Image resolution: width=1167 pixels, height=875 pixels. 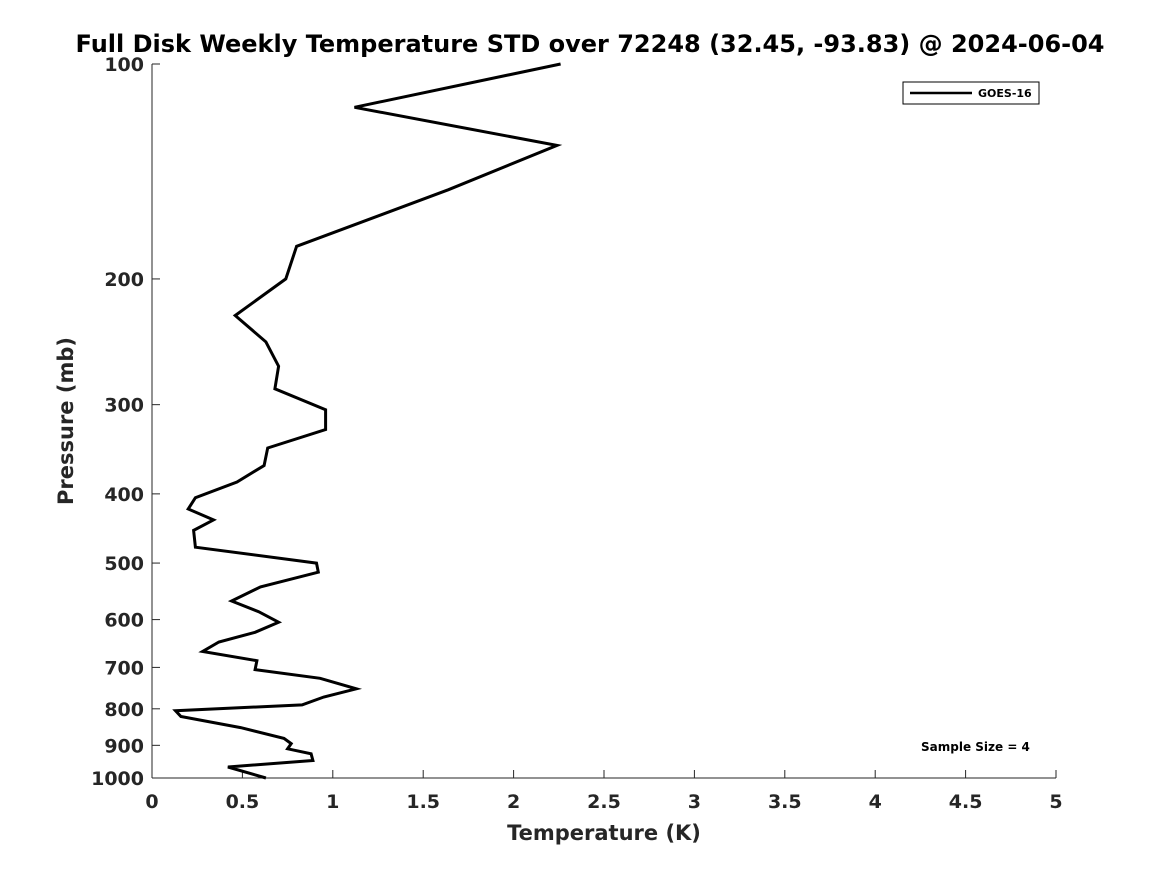 What do you see at coordinates (971, 93) in the screenshot?
I see `legend: GOES-16` at bounding box center [971, 93].